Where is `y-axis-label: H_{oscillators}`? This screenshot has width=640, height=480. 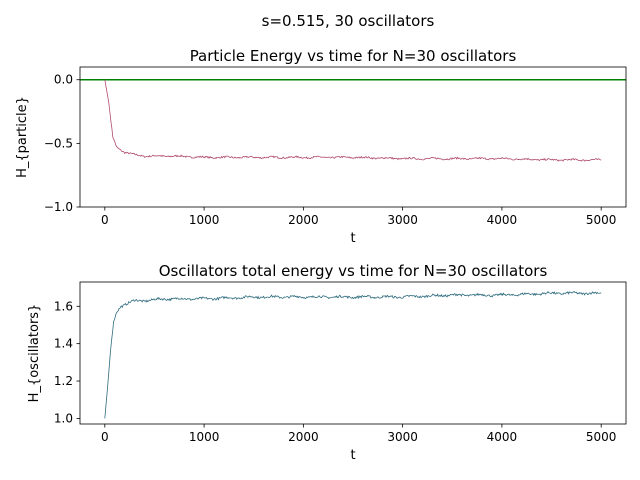 y-axis-label: H_{oscillators} is located at coordinates (34, 353).